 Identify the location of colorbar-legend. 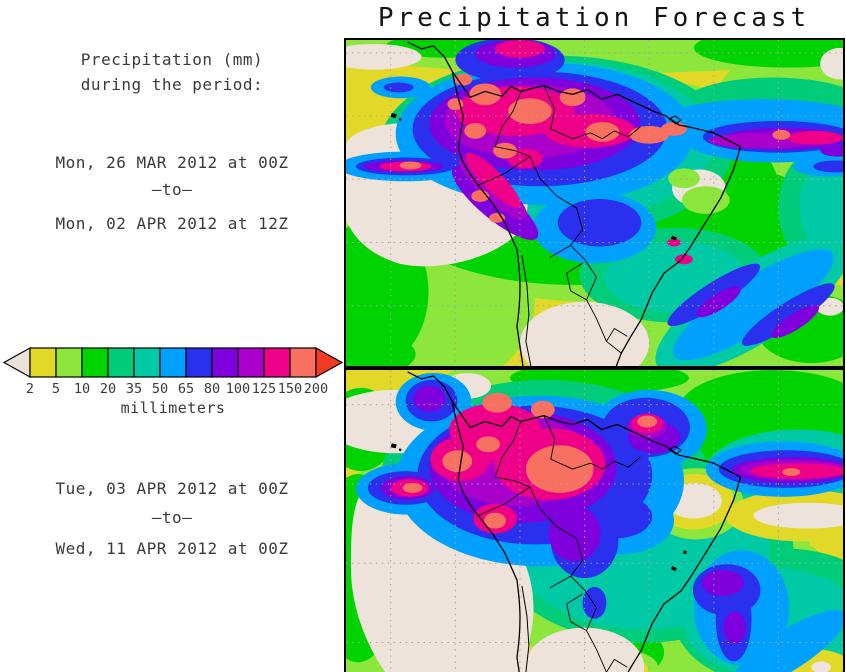
(173, 363).